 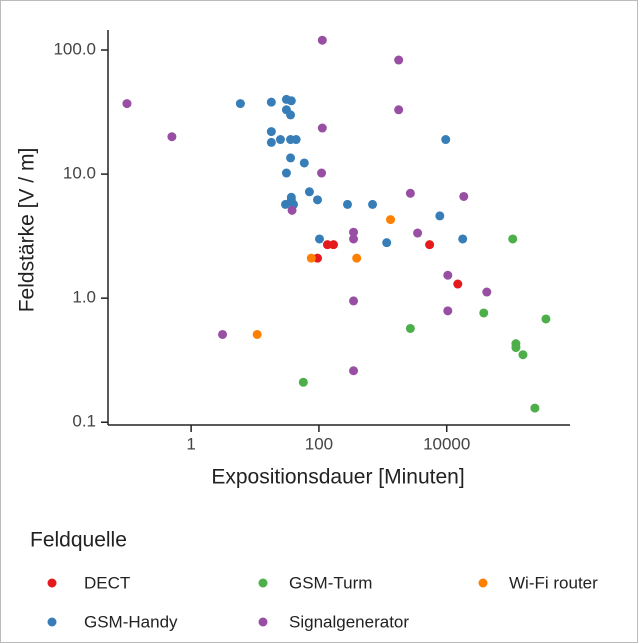 What do you see at coordinates (84, 421) in the screenshot?
I see `y-tick-label: 0.1` at bounding box center [84, 421].